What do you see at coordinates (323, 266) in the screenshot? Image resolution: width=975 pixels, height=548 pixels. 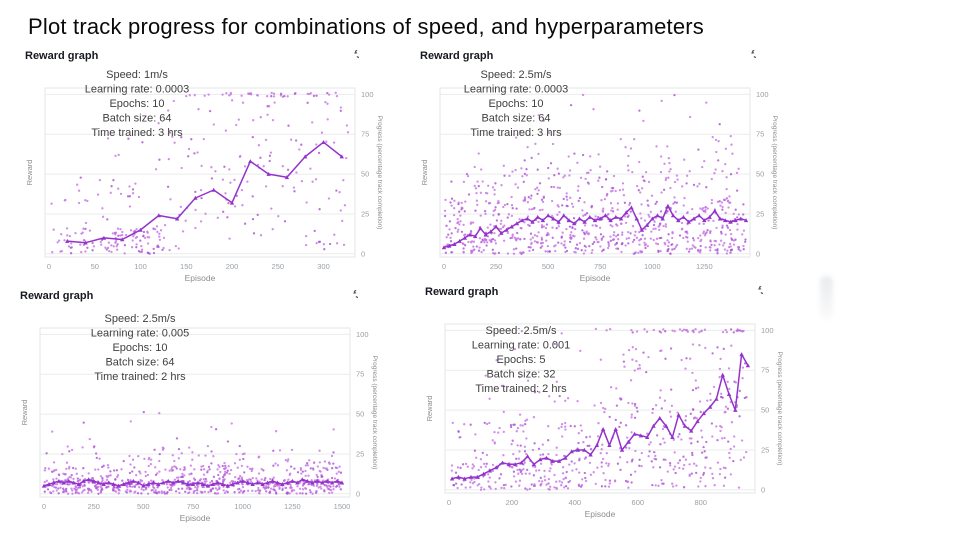 I see `svg-text: 300` at bounding box center [323, 266].